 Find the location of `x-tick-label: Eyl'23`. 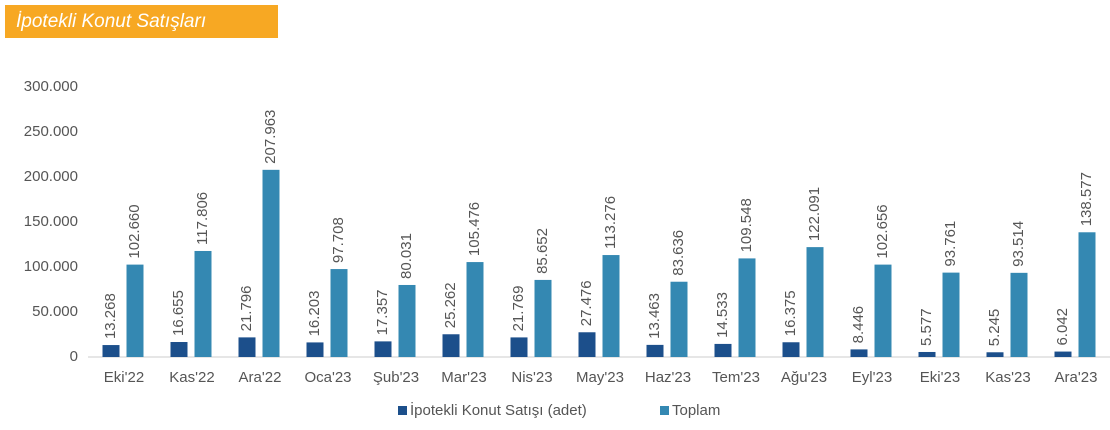

x-tick-label: Eyl'23 is located at coordinates (872, 377).